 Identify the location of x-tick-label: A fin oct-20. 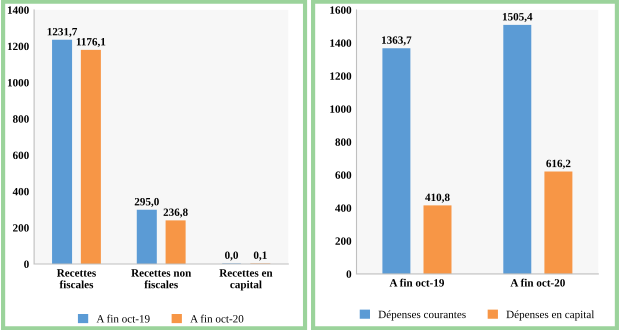
(537, 282).